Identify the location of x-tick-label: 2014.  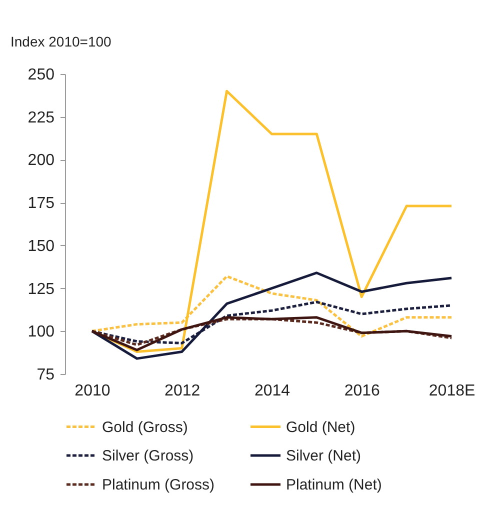
(272, 391).